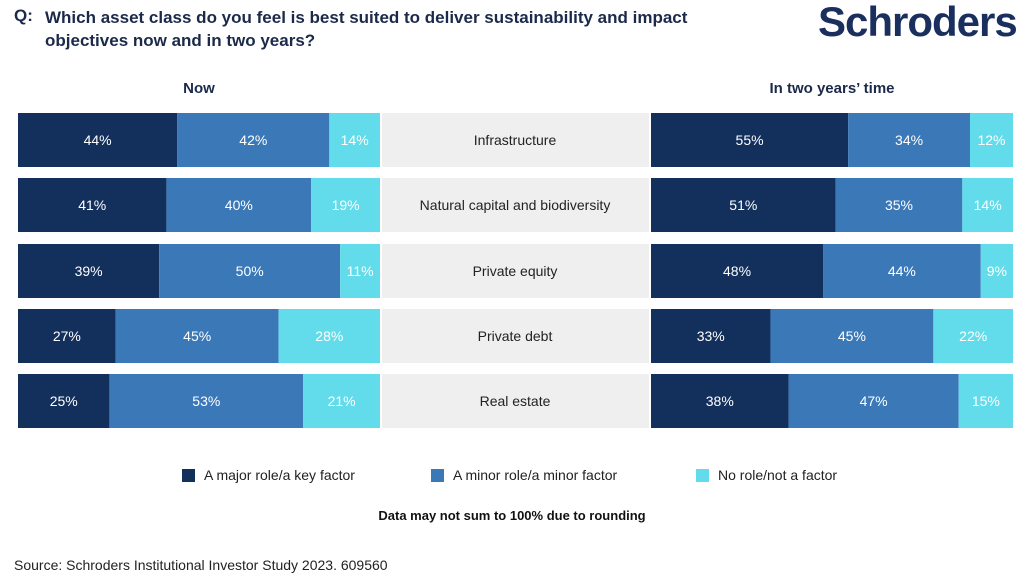 This screenshot has width=1024, height=586. Describe the element at coordinates (199, 88) in the screenshot. I see `panel-title-now: Now` at that location.